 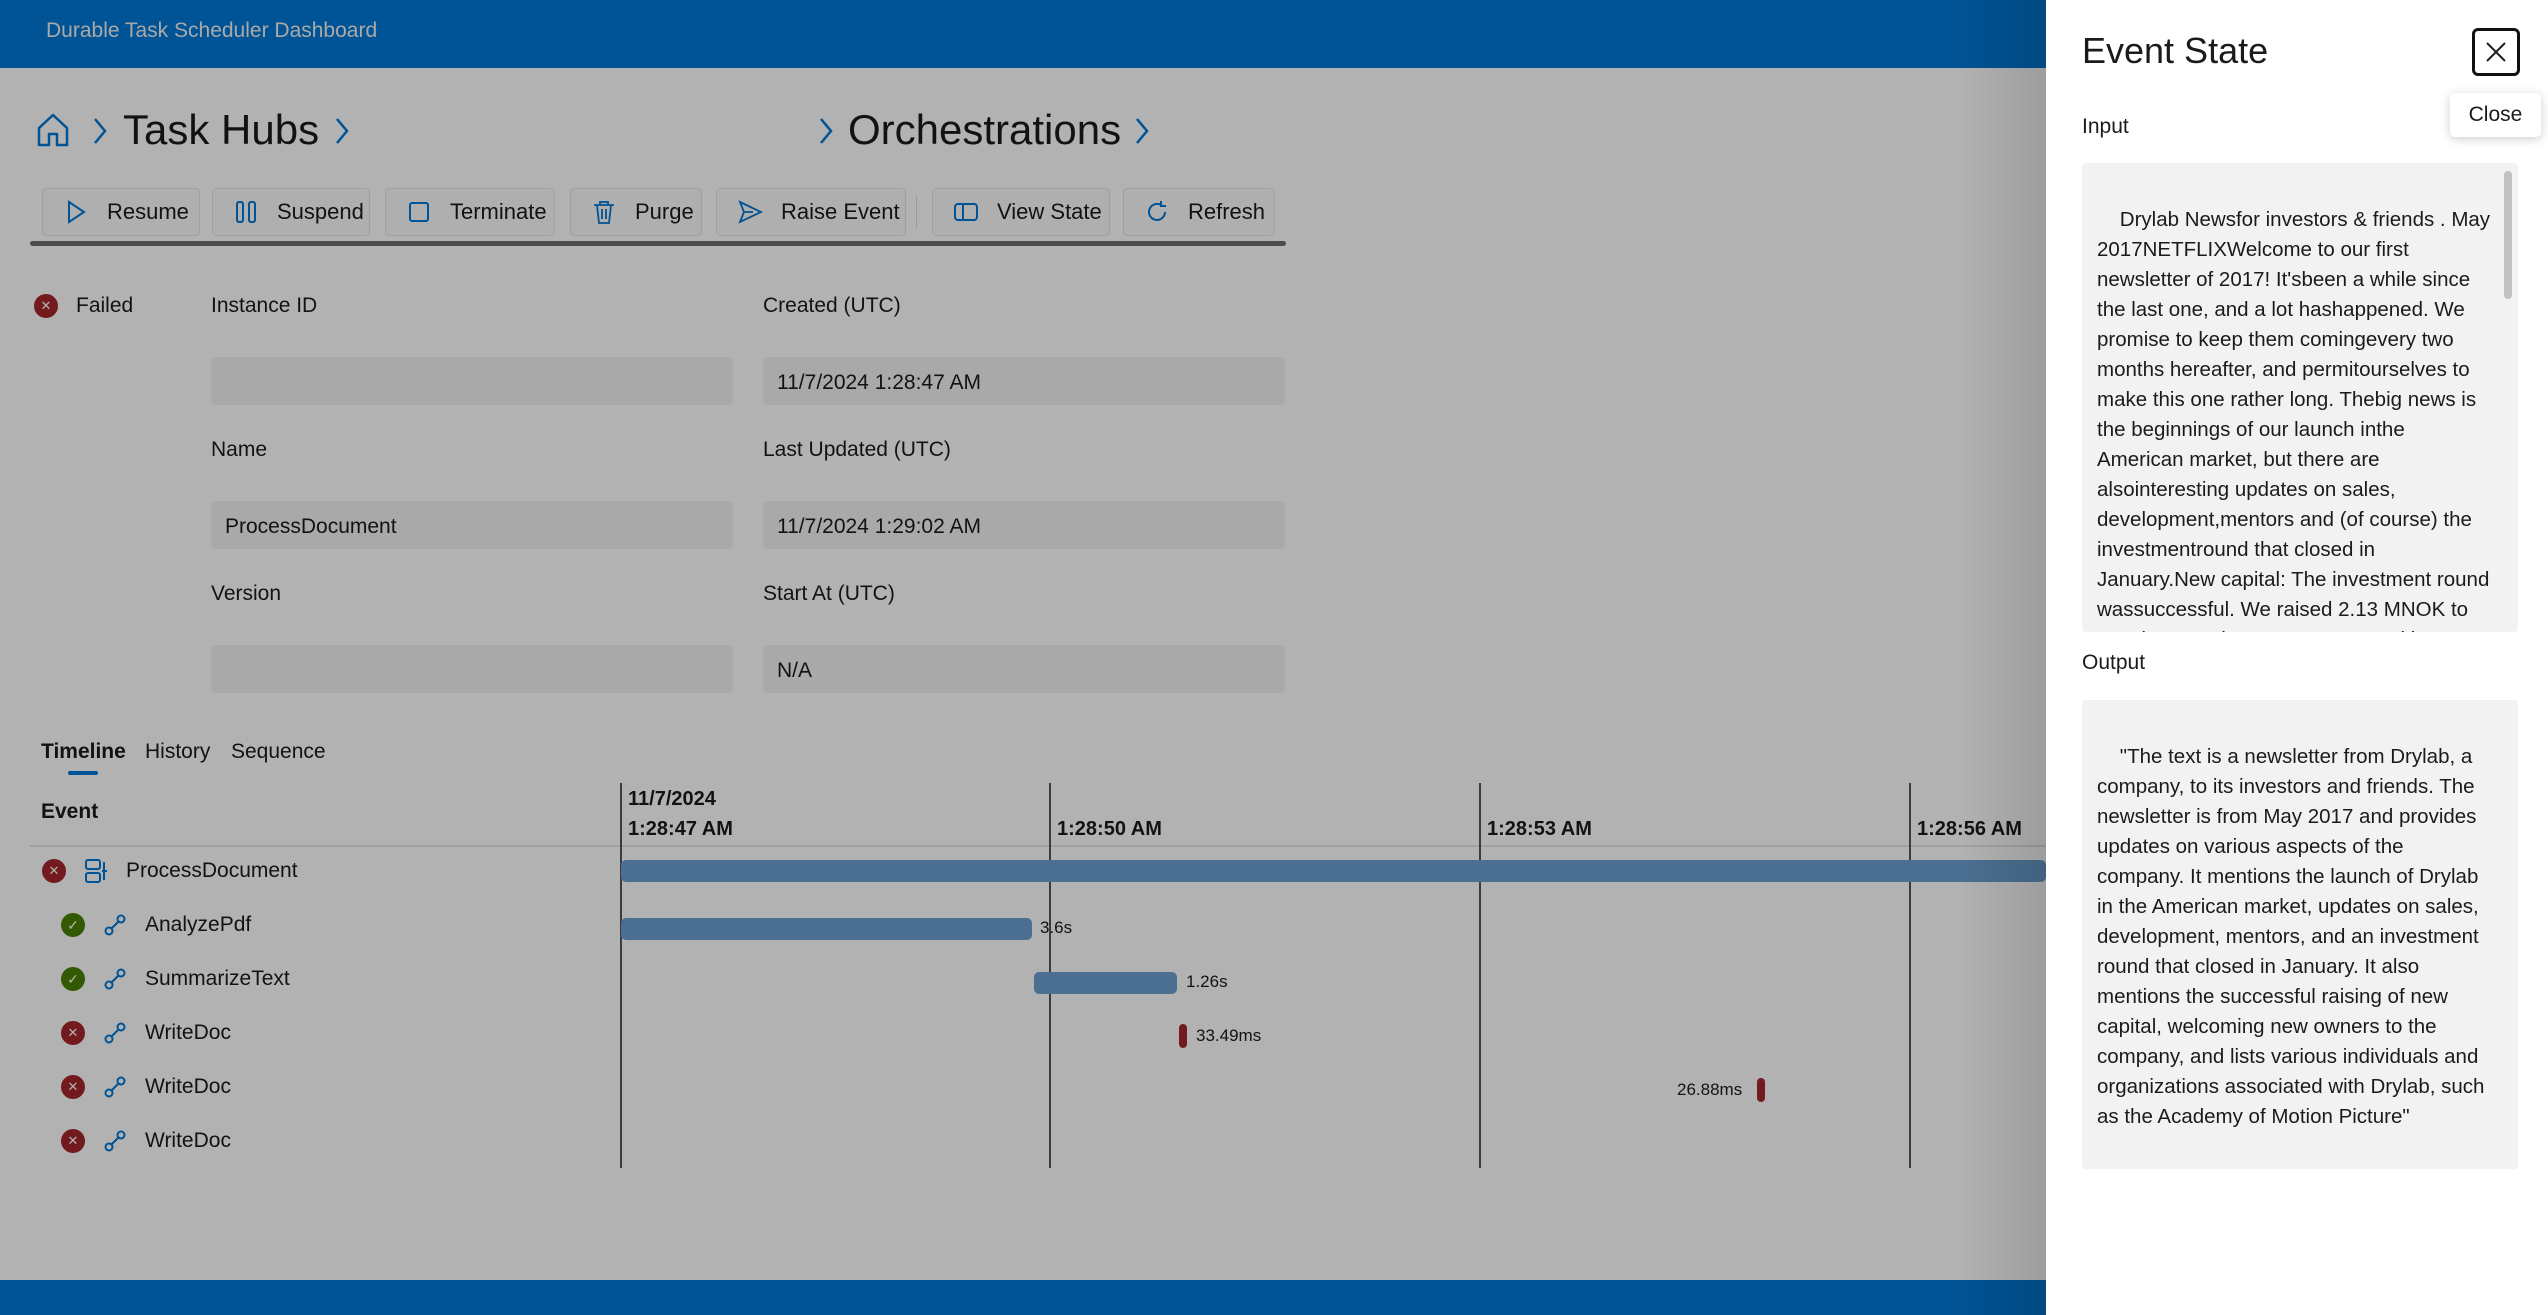 I want to click on tab-sequence: Sequence, so click(x=278, y=751).